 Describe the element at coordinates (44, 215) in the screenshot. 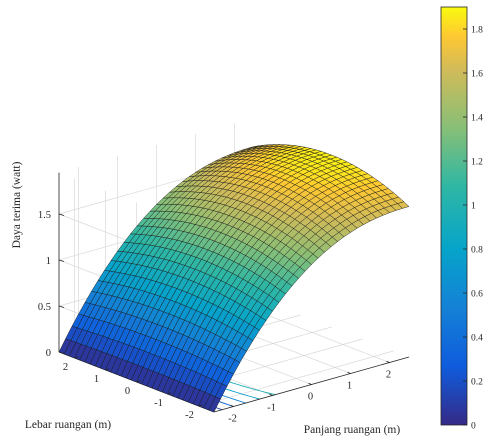

I see `z-tick-label: 1.5` at that location.